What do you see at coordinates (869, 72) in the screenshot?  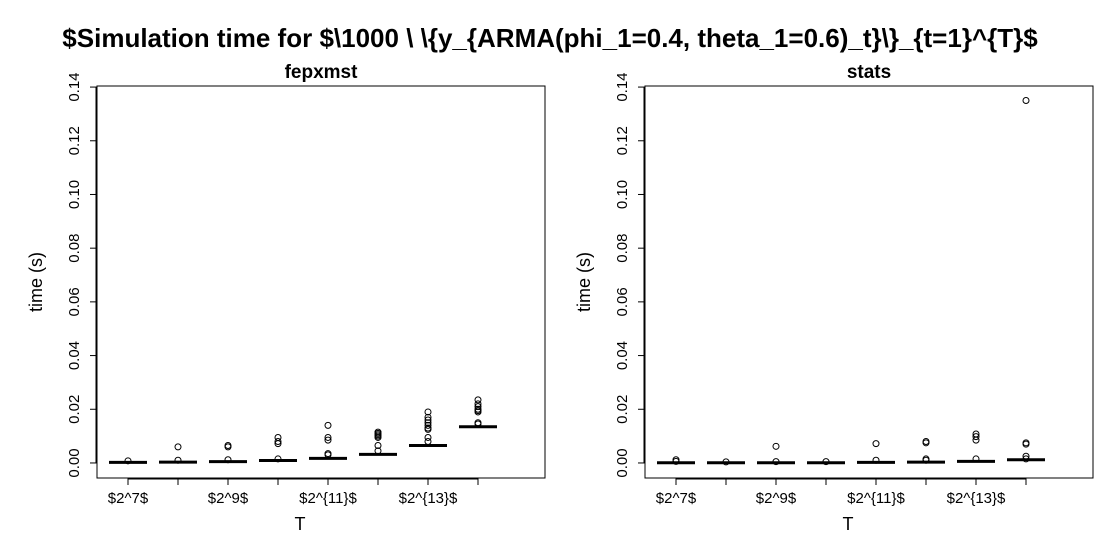 I see `panel-title: stats` at bounding box center [869, 72].